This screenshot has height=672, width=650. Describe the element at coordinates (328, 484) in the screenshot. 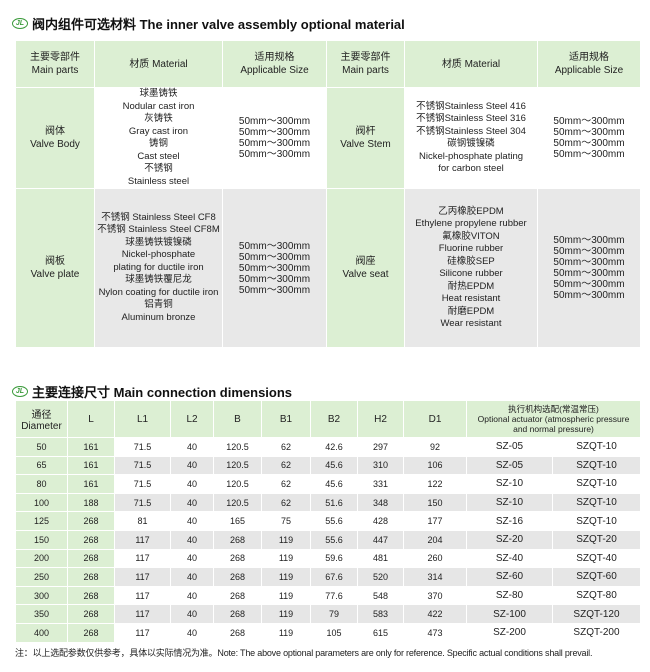

I see `table-row: 80 161 71.5 40 120.5 62 45.6 331 122 SZ-10 SZQT-10` at that location.